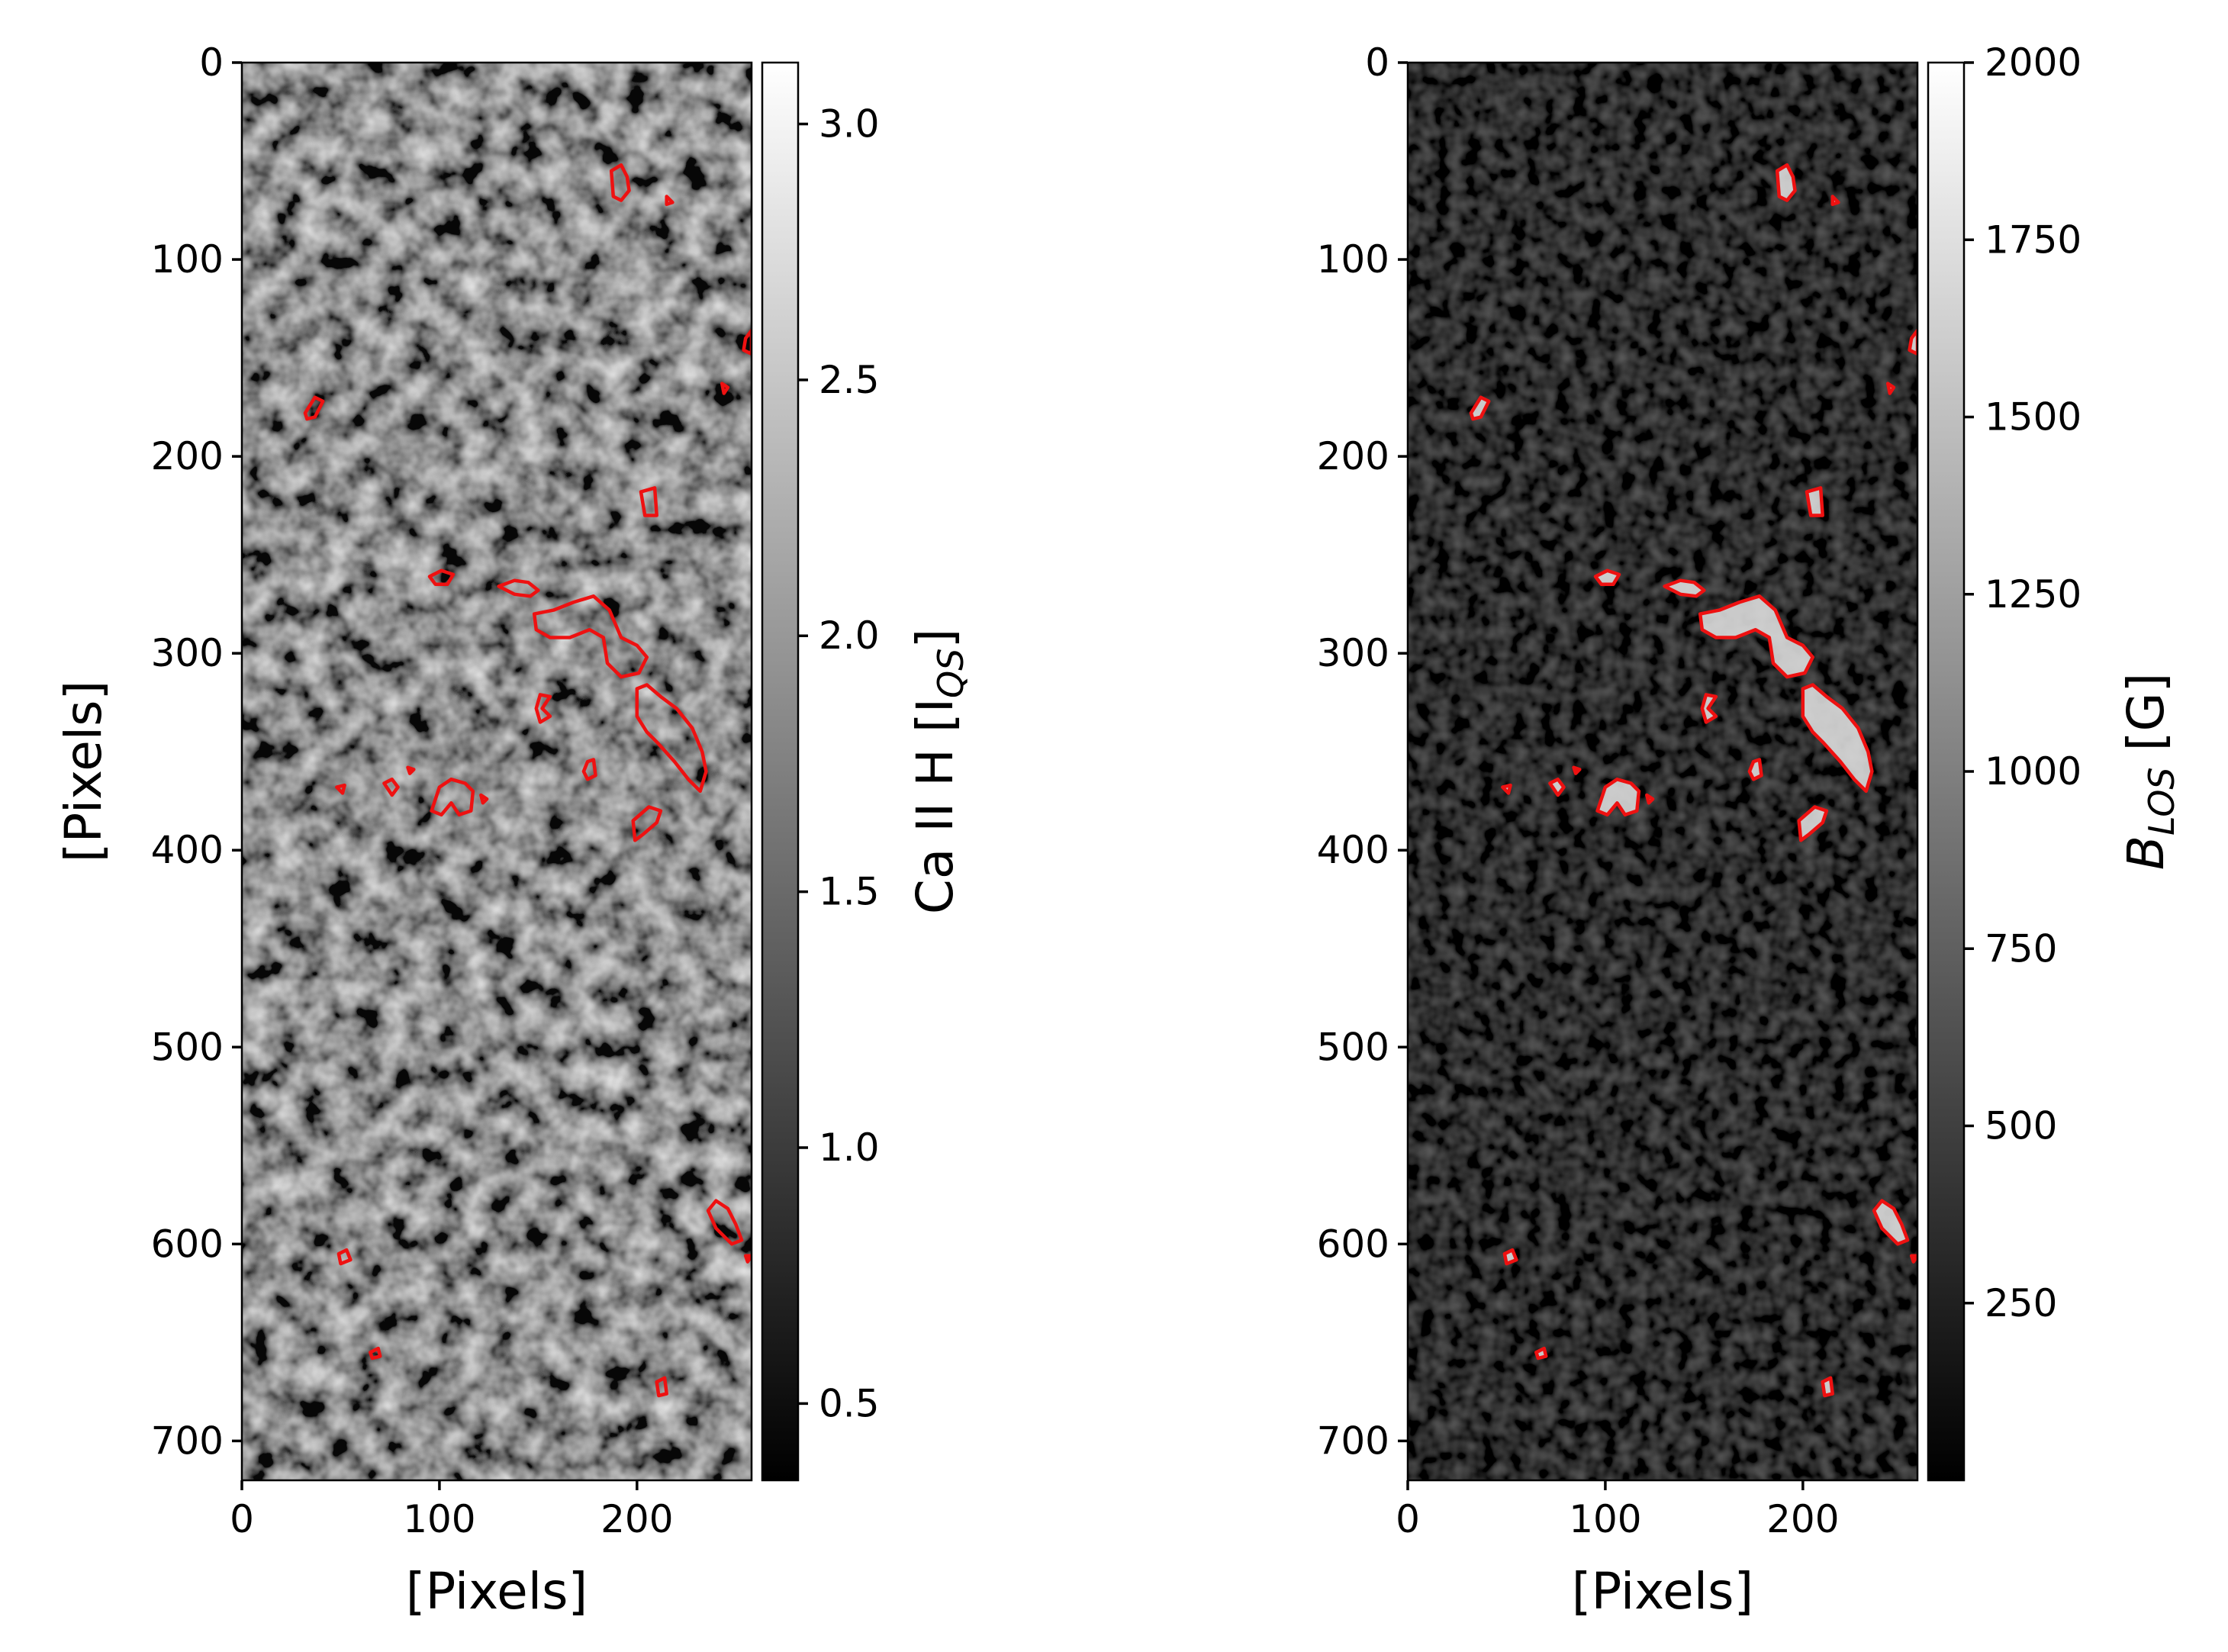 The image size is (2228, 1652). I want to click on colorbar-tick-label: 1250, so click(2033, 594).